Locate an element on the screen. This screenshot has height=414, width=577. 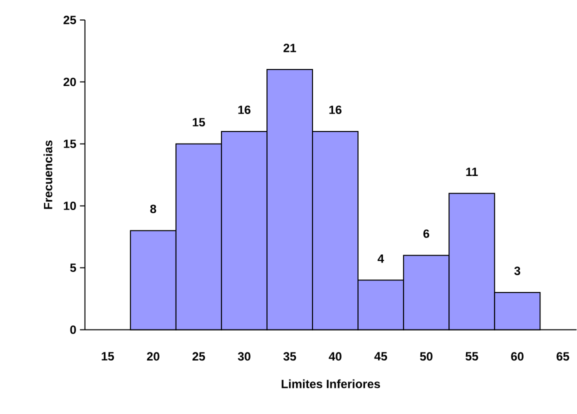
data-label: 15 is located at coordinates (199, 122).